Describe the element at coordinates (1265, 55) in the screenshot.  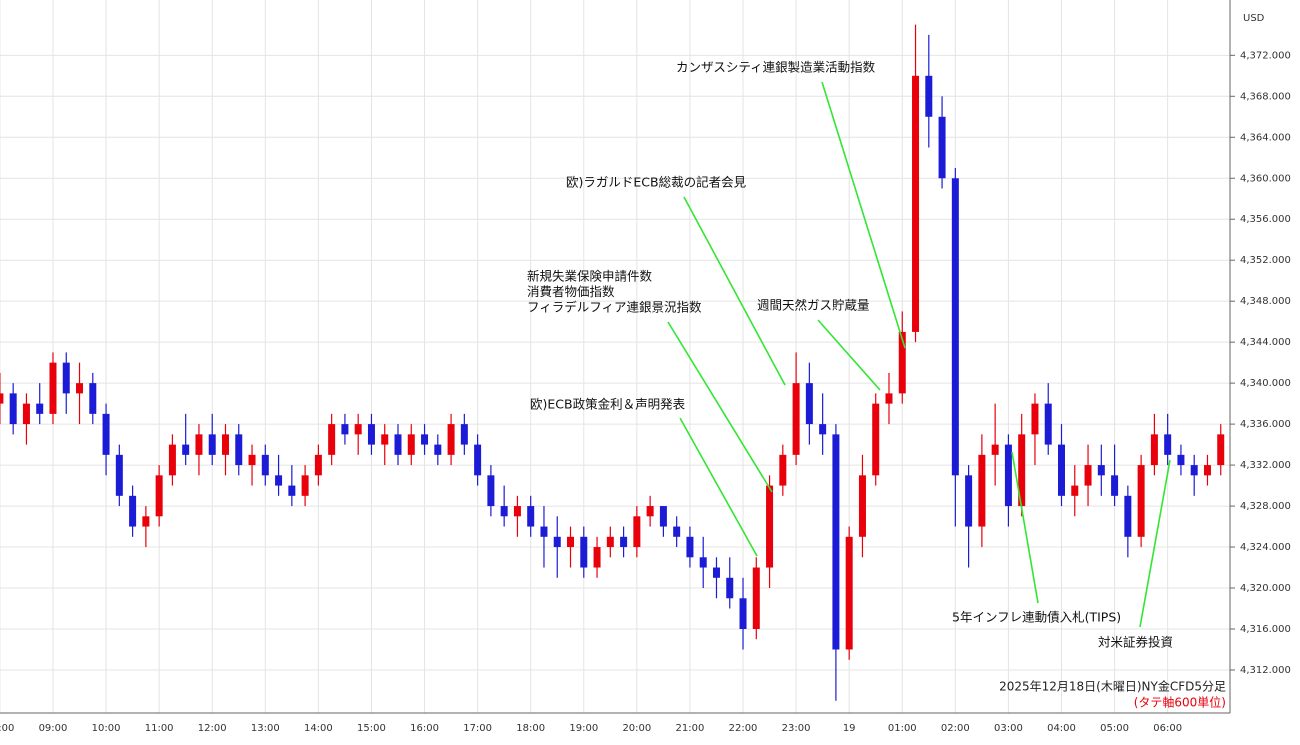
I see `y-tick-label: 4,372.000` at that location.